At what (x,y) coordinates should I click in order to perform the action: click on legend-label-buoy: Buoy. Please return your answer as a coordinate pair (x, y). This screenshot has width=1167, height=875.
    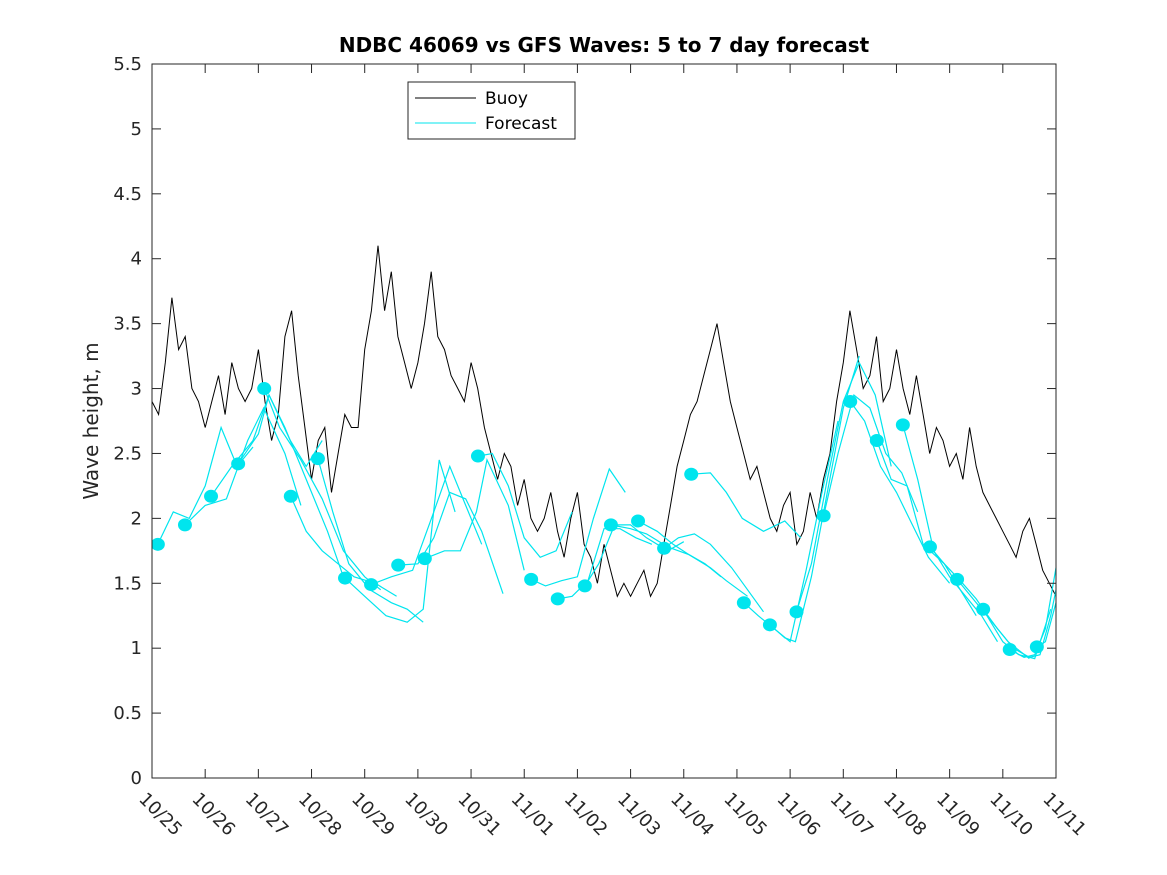
    Looking at the image, I should click on (506, 99).